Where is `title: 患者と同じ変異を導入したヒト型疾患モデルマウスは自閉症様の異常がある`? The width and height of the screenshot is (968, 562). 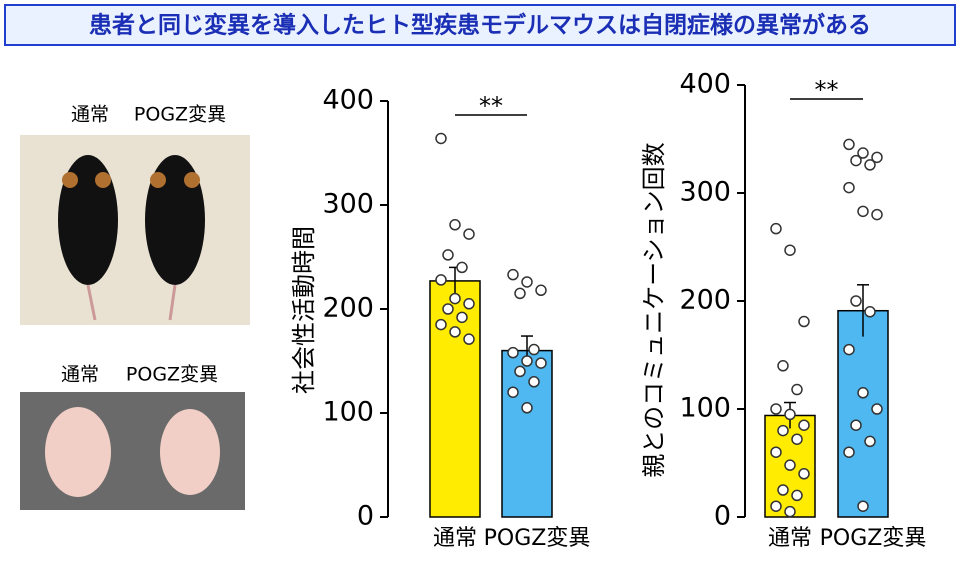 title: 患者と同じ変異を導入したヒト型疾患モデルマウスは自閉症様の異常がある is located at coordinates (480, 25).